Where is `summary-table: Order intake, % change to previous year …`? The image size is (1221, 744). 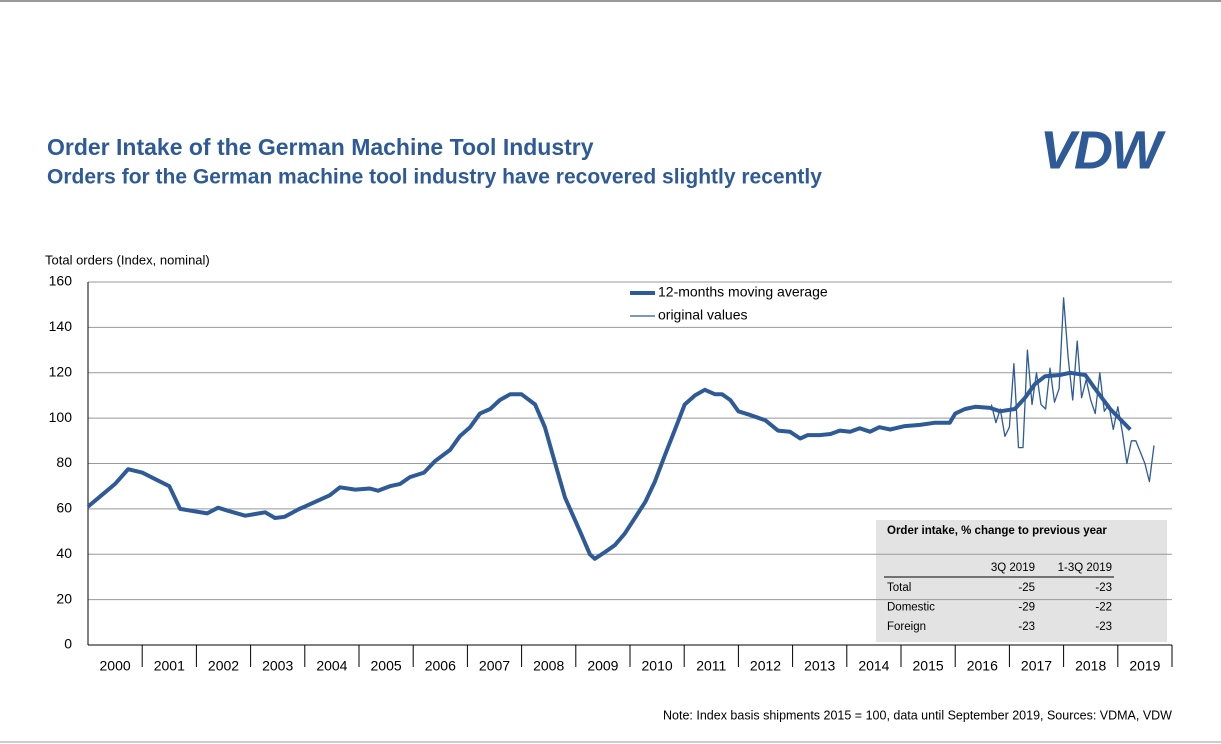
summary-table: Order intake, % change to previous year … is located at coordinates (1021, 581).